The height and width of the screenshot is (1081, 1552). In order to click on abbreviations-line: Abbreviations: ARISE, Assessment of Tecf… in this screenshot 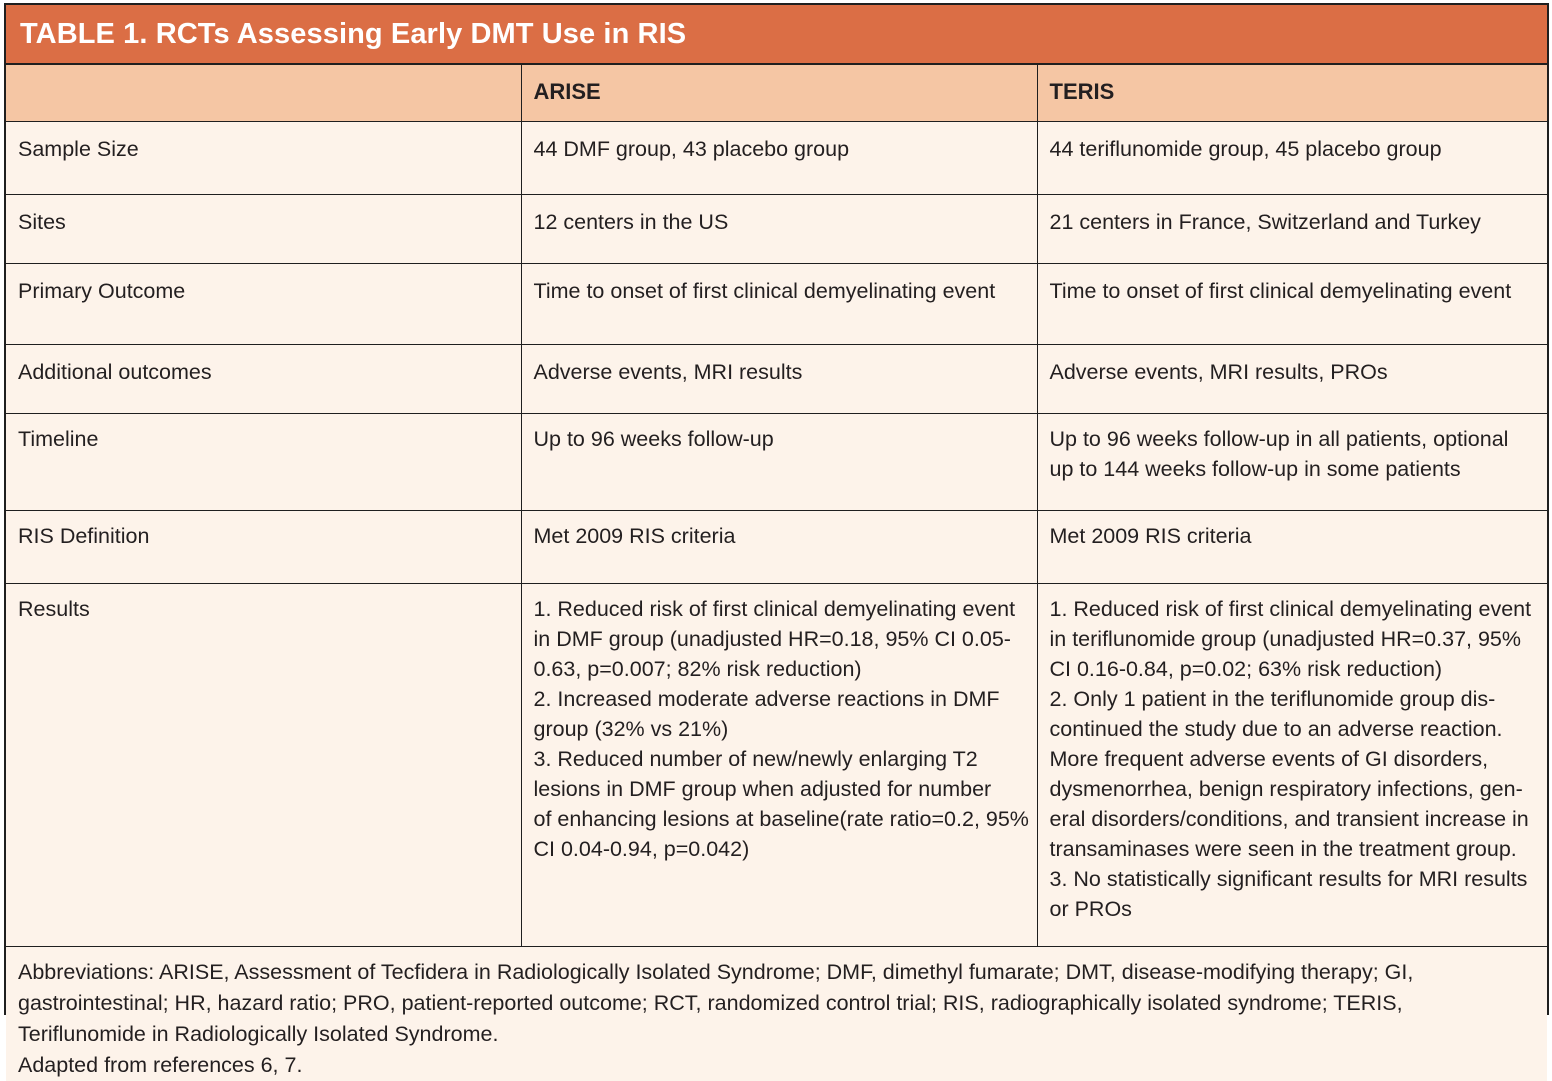, I will do `click(716, 971)`.